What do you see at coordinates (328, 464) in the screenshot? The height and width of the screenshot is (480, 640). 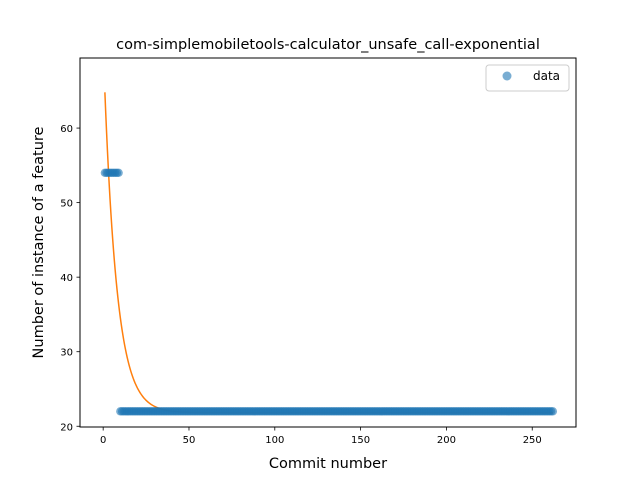 I see `x-axis-label: Commit number` at bounding box center [328, 464].